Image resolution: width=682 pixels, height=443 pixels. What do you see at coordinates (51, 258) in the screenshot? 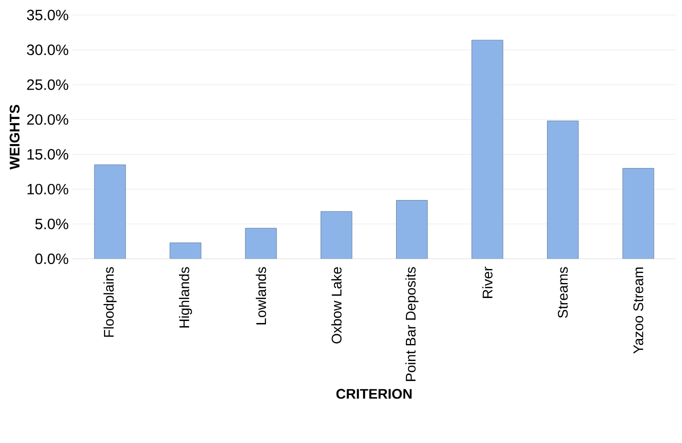
I see `y-tick-label: 0.0%` at bounding box center [51, 258].